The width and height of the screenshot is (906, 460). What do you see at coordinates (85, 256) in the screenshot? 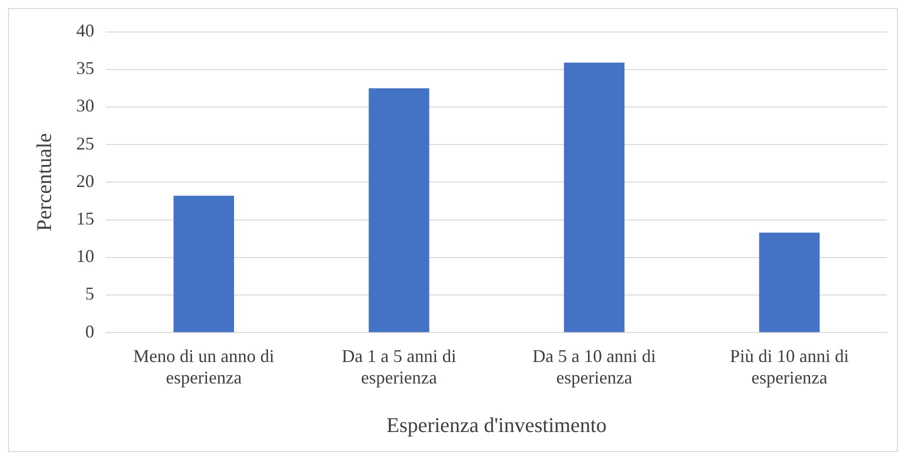
I see `y-tick-label: 10` at bounding box center [85, 256].